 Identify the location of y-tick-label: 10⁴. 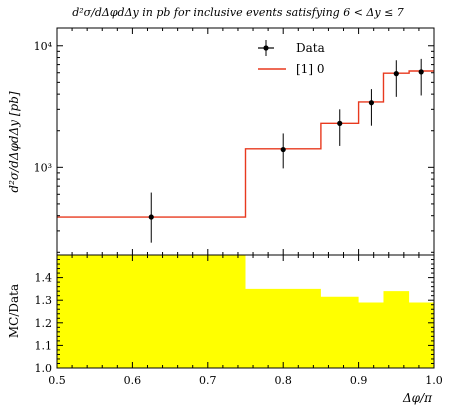
(43, 46).